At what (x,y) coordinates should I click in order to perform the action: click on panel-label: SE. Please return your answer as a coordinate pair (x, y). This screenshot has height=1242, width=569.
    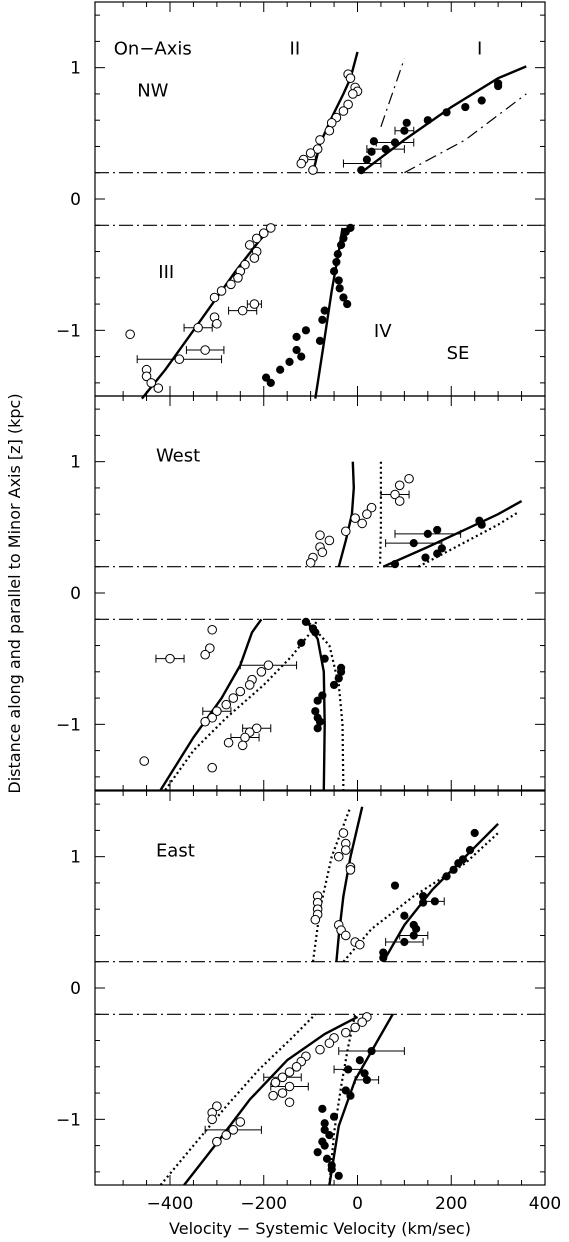
    Looking at the image, I should click on (458, 353).